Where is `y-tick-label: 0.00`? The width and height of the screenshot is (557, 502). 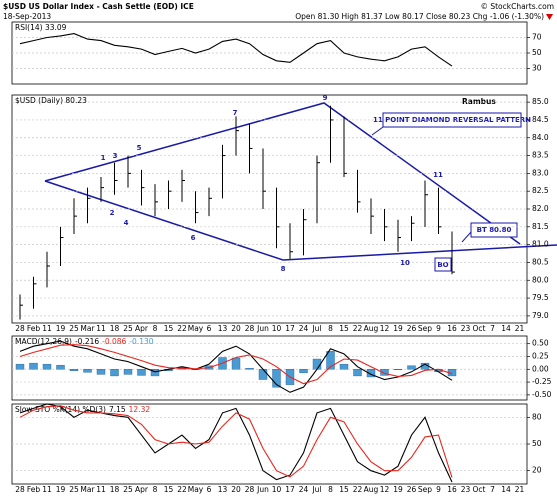
y-tick-label: 0.00 is located at coordinates (540, 368).